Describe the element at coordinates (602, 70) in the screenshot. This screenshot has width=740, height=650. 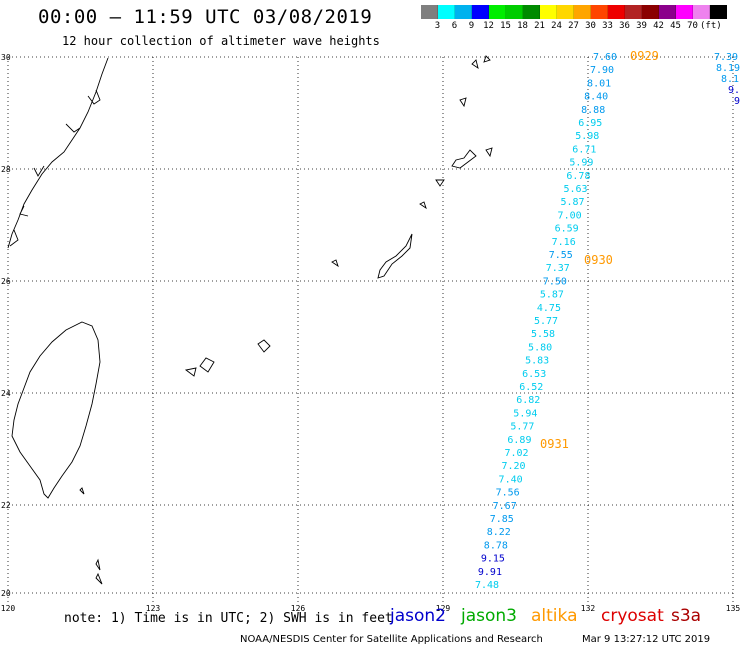
I see `wave-height-label: 7.90` at that location.